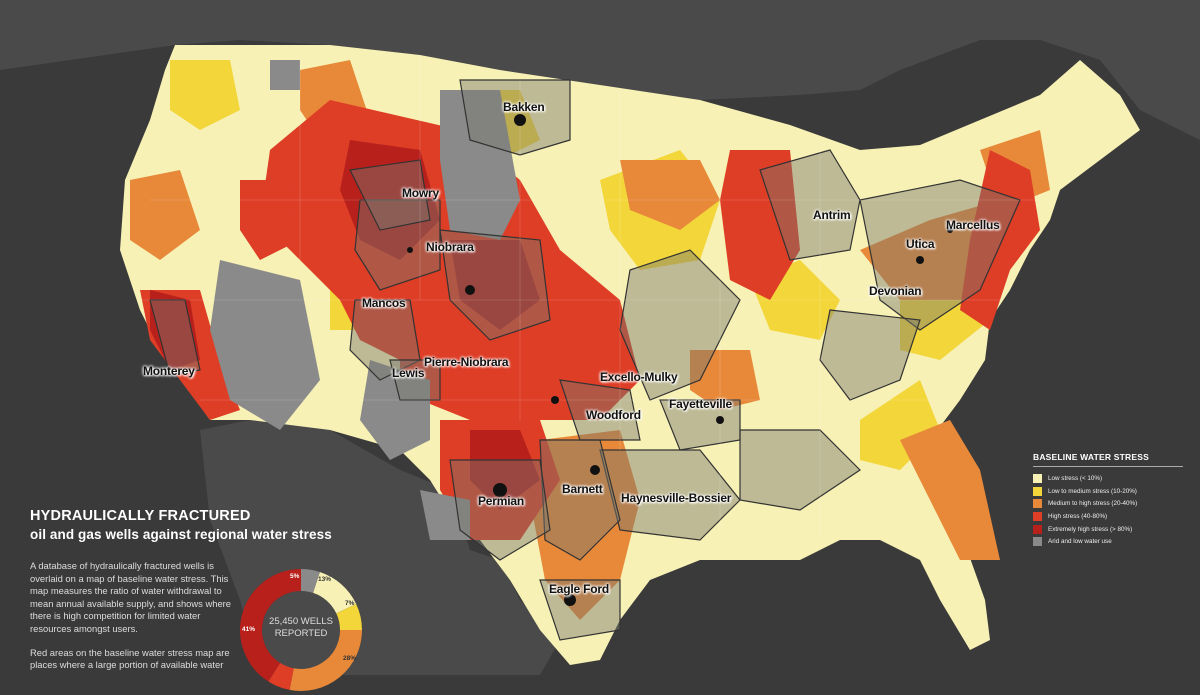 The image size is (1200, 695). I want to click on legend-label: Low stress (< 10%), so click(1075, 478).